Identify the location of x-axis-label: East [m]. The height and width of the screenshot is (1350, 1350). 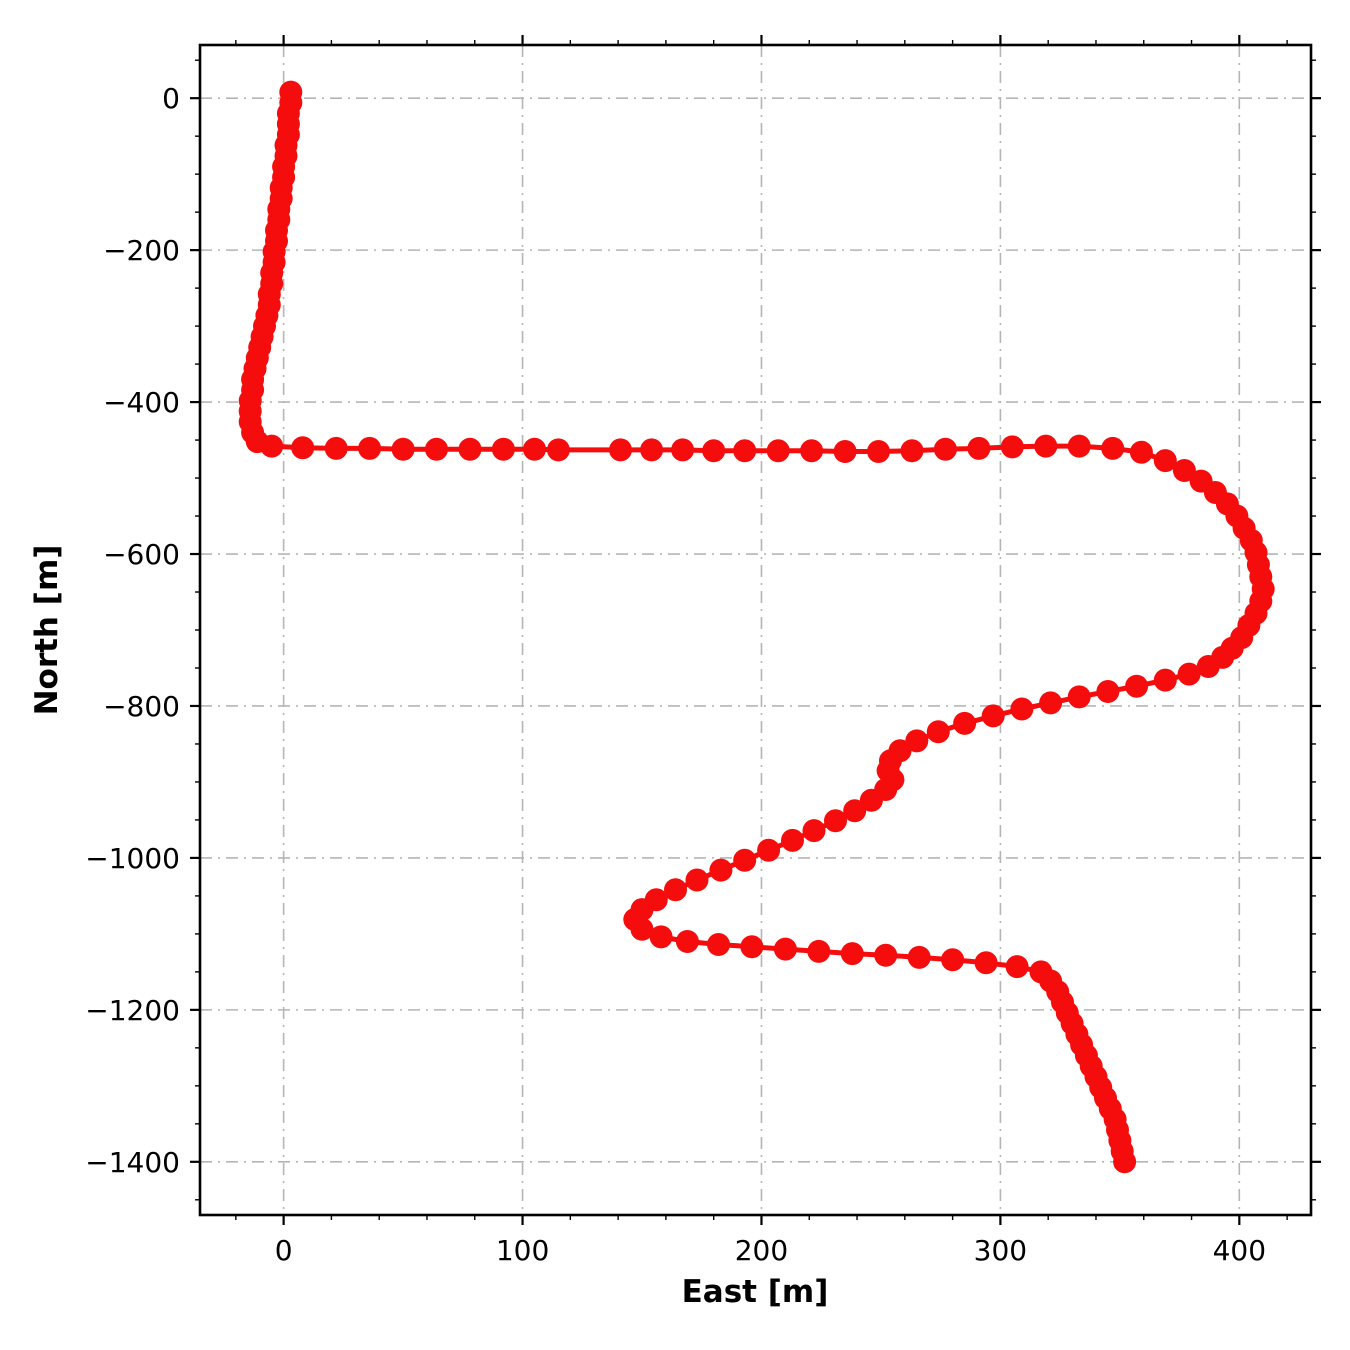
(755, 1292).